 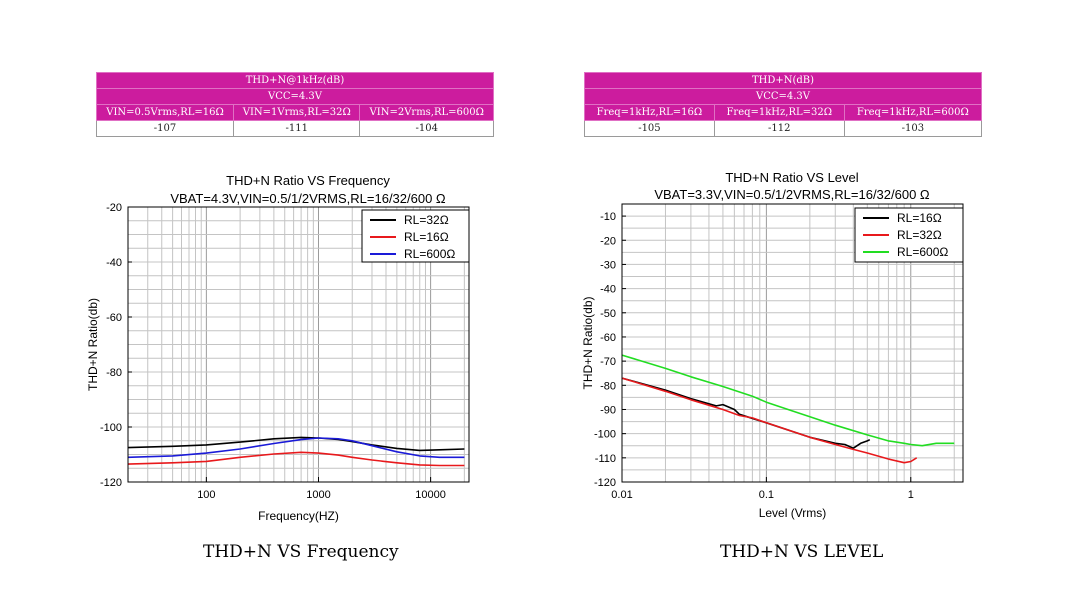 What do you see at coordinates (426, 128) in the screenshot?
I see `table-value-cell: -104` at bounding box center [426, 128].